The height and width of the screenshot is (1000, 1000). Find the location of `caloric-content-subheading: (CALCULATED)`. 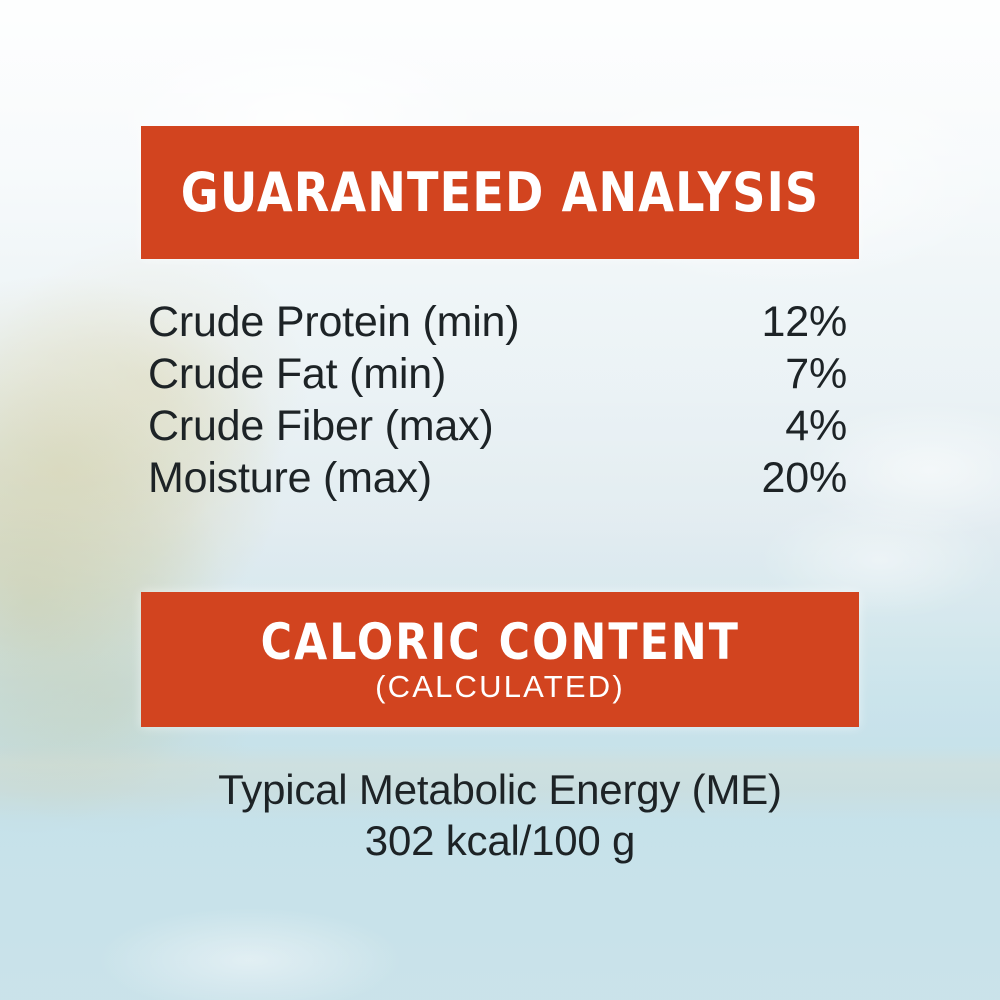

caloric-content-subheading: (CALCULATED) is located at coordinates (500, 686).